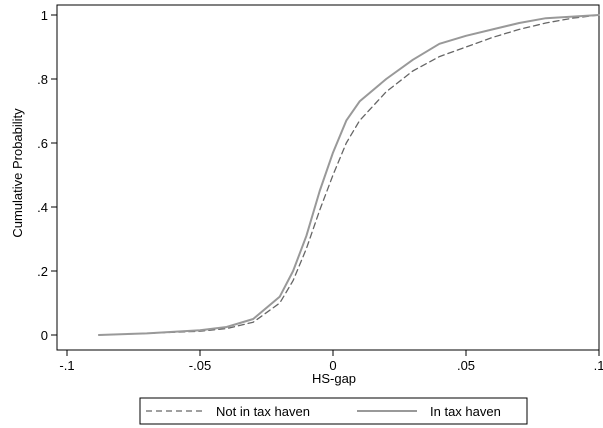 The width and height of the screenshot is (603, 428). What do you see at coordinates (47, 175) in the screenshot?
I see `y-axis: 0 .2 .4 .6 .8 1` at bounding box center [47, 175].